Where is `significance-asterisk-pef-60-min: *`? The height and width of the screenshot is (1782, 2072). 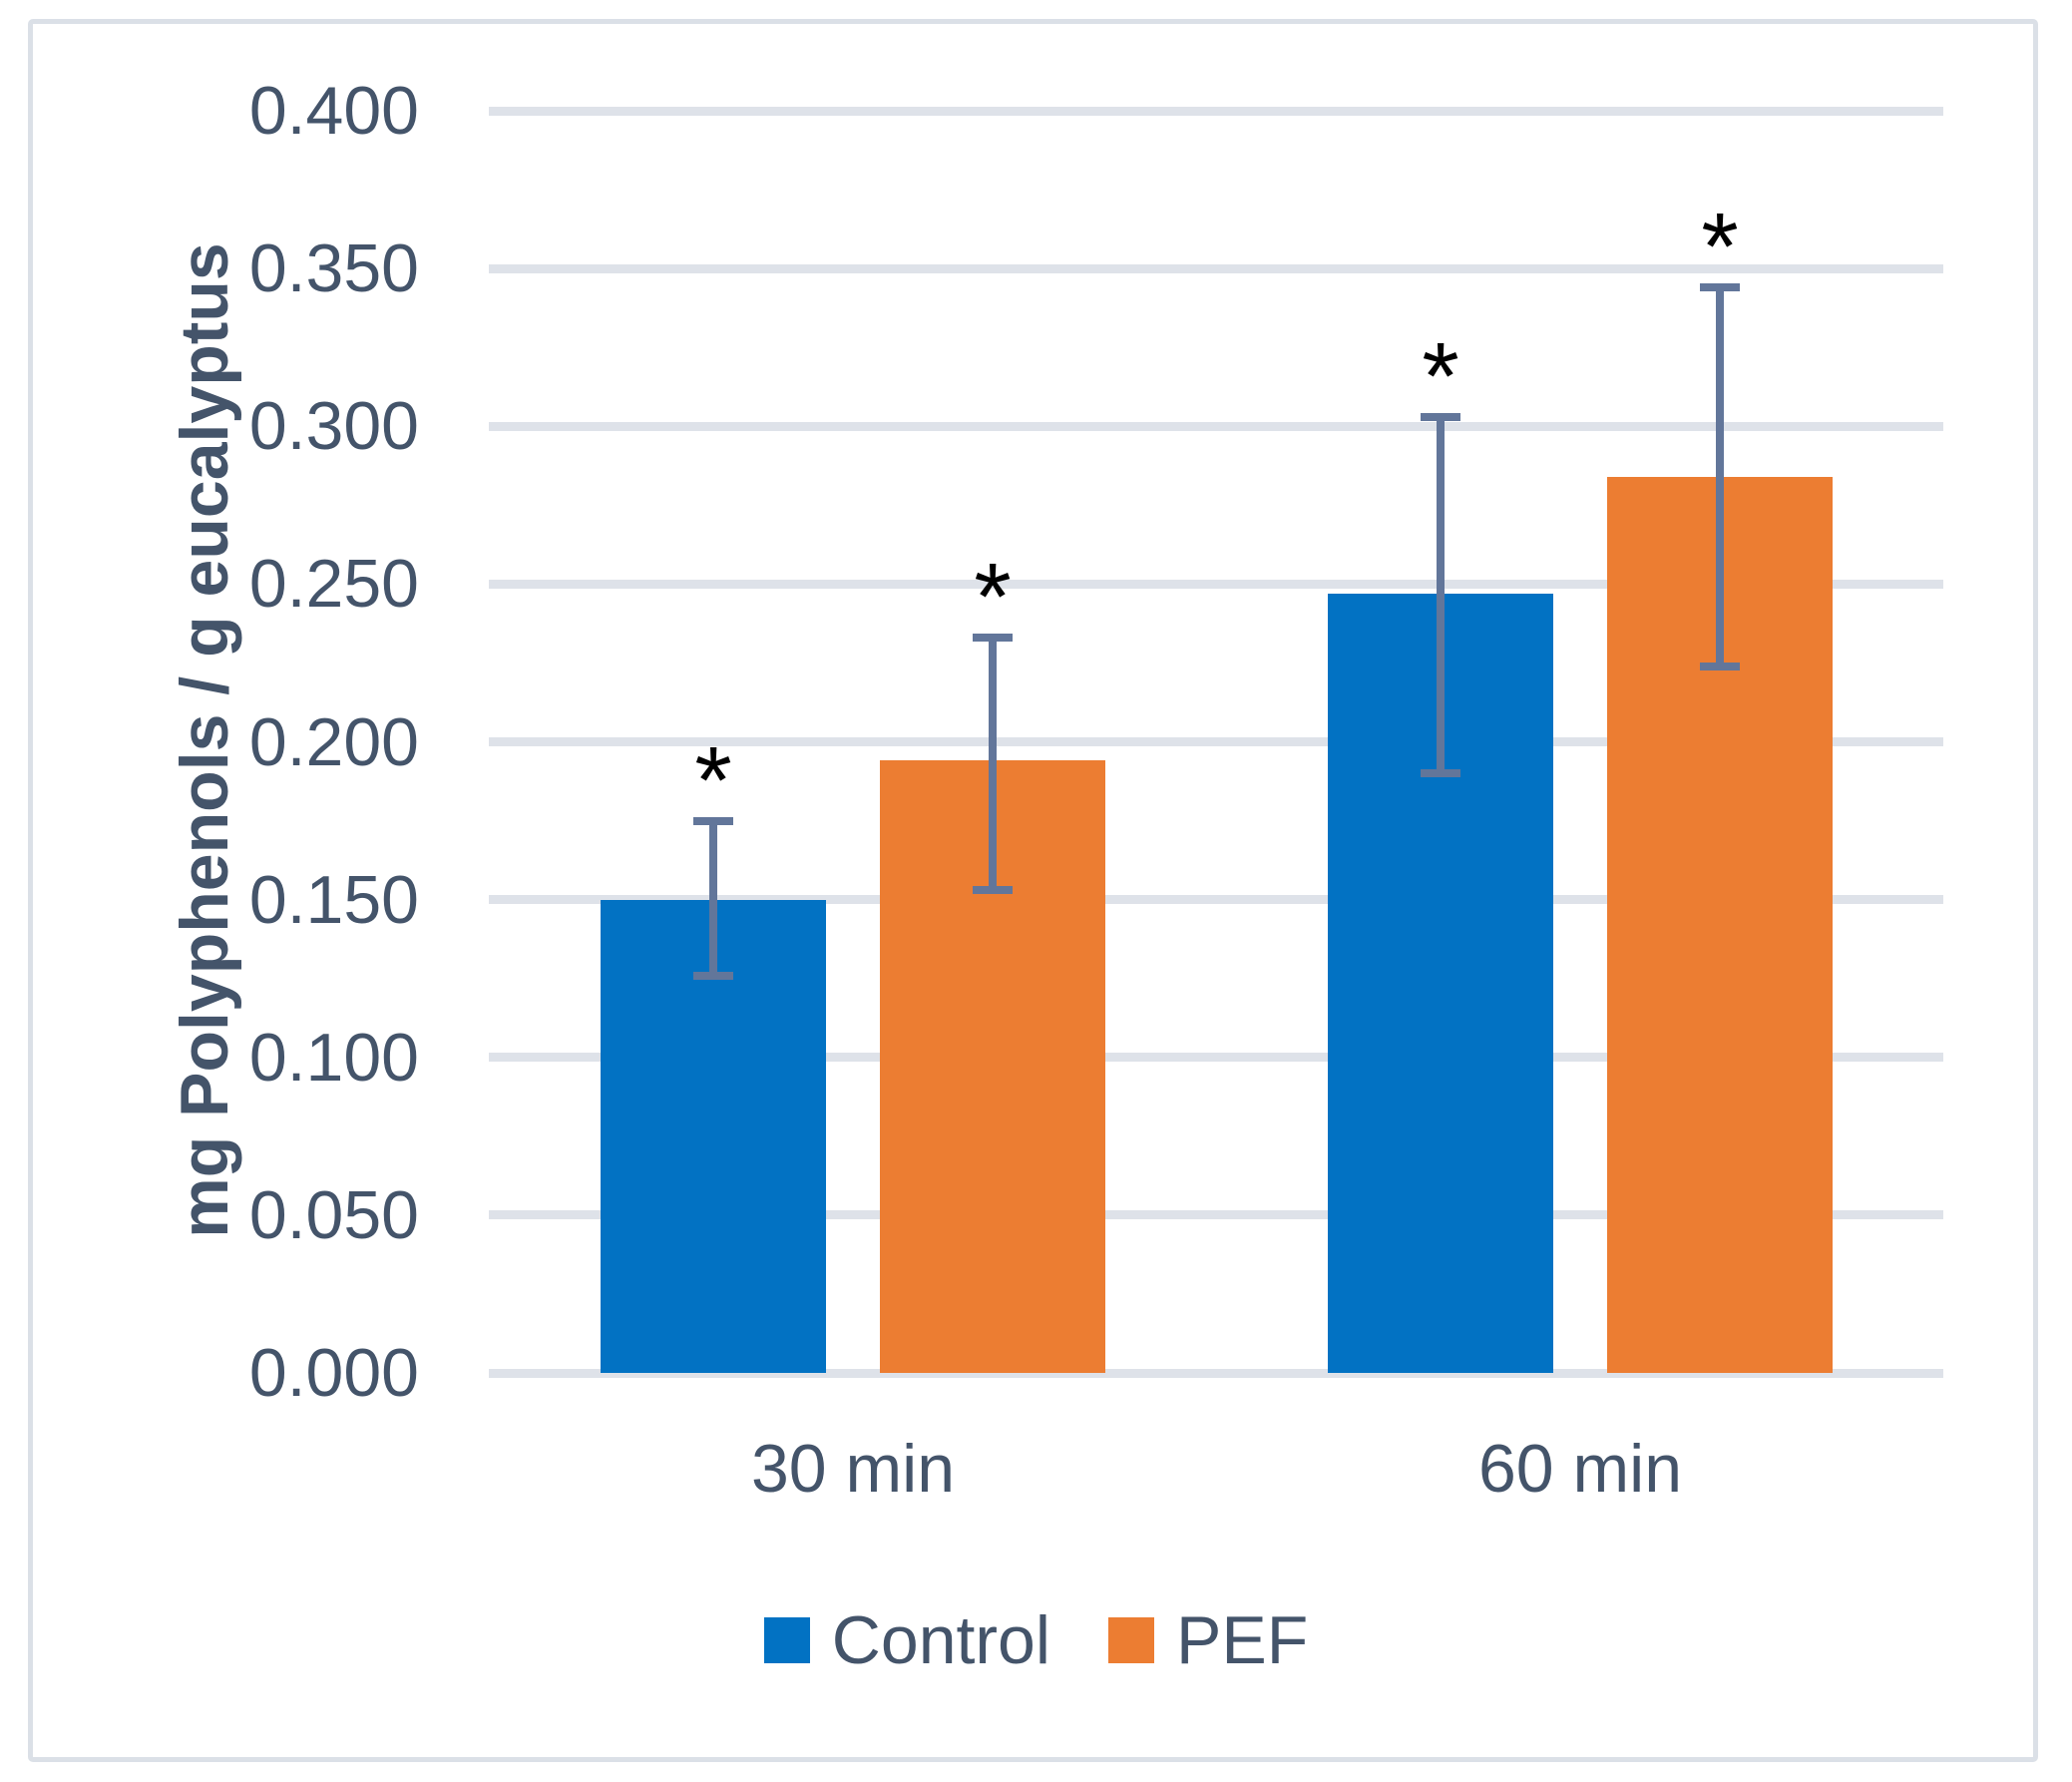 significance-asterisk-pef-60-min: * is located at coordinates (1720, 247).